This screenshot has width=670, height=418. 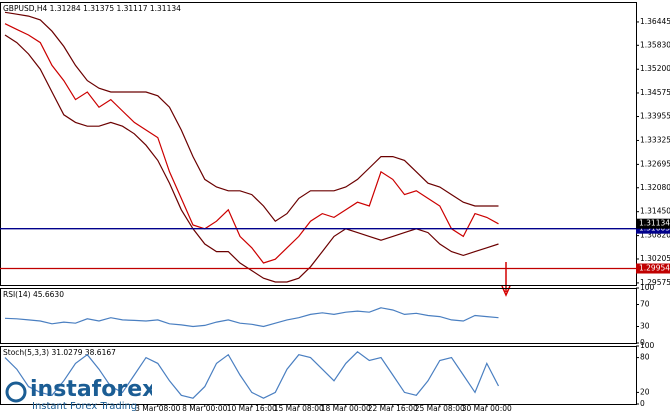 I want to click on y-tick-label: 1.36445, so click(x=655, y=21).